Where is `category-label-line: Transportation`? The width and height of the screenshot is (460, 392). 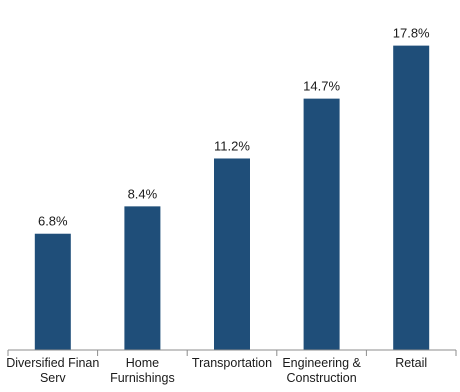
category-label-line: Transportation is located at coordinates (232, 363).